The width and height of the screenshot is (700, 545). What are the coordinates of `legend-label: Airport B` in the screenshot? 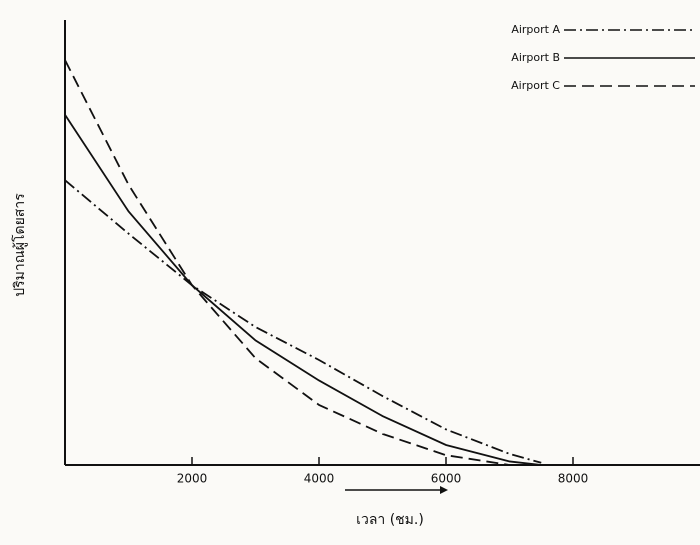 It's located at (535, 57).